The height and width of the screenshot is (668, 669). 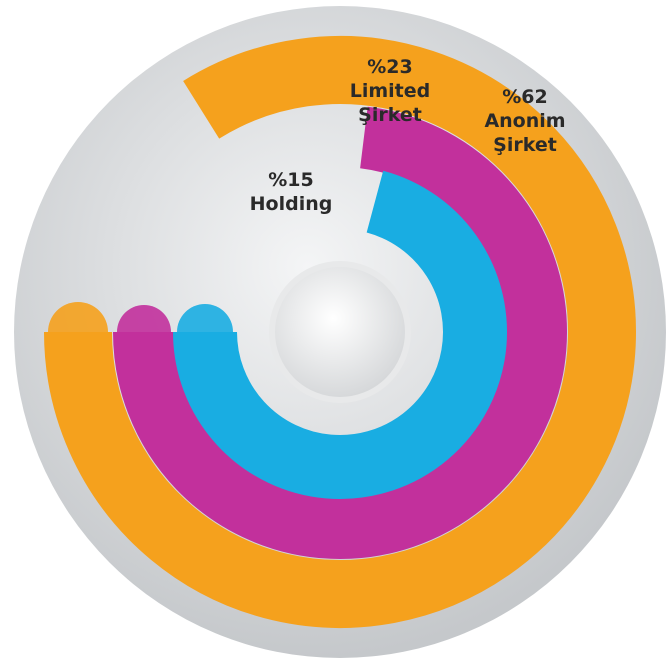 What do you see at coordinates (525, 133) in the screenshot?
I see `category-label: Anonim Şirket` at bounding box center [525, 133].